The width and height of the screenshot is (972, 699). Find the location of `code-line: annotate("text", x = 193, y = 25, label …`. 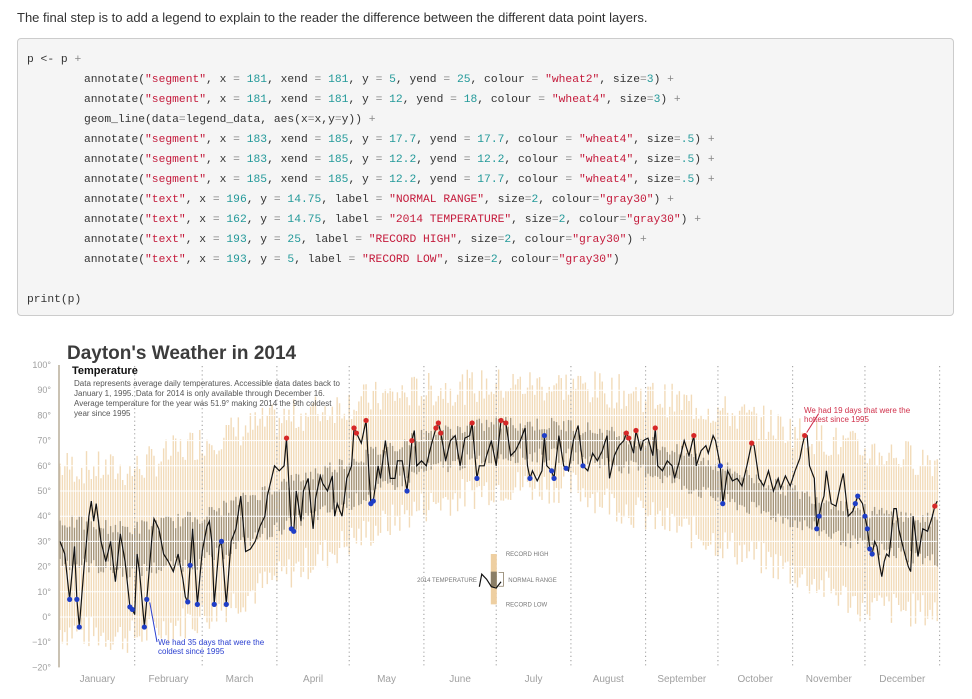

code-line: annotate("text", x = 193, y = 25, label … is located at coordinates (365, 240).